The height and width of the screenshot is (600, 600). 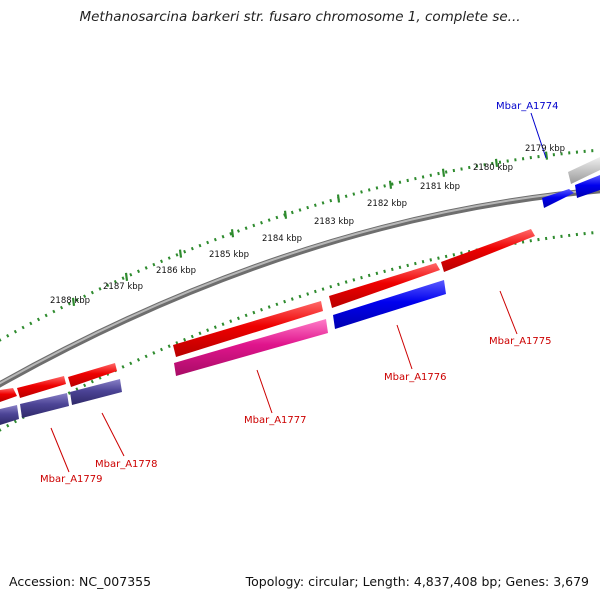 What do you see at coordinates (71, 479) in the screenshot?
I see `gene-label: Mbar_A1779` at bounding box center [71, 479].